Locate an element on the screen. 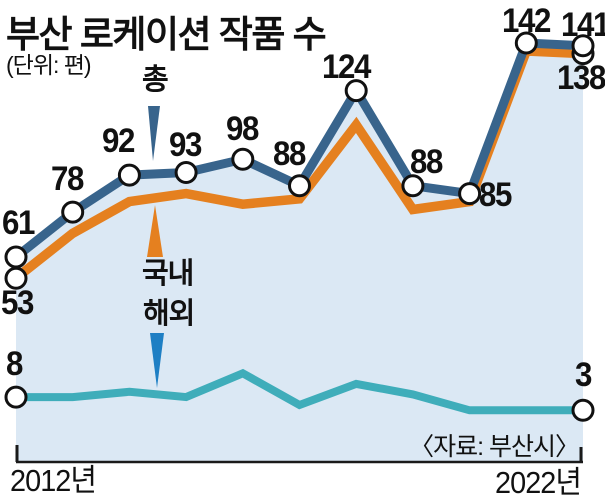 The height and width of the screenshot is (500, 605). marker-total-2013 is located at coordinates (73, 212).